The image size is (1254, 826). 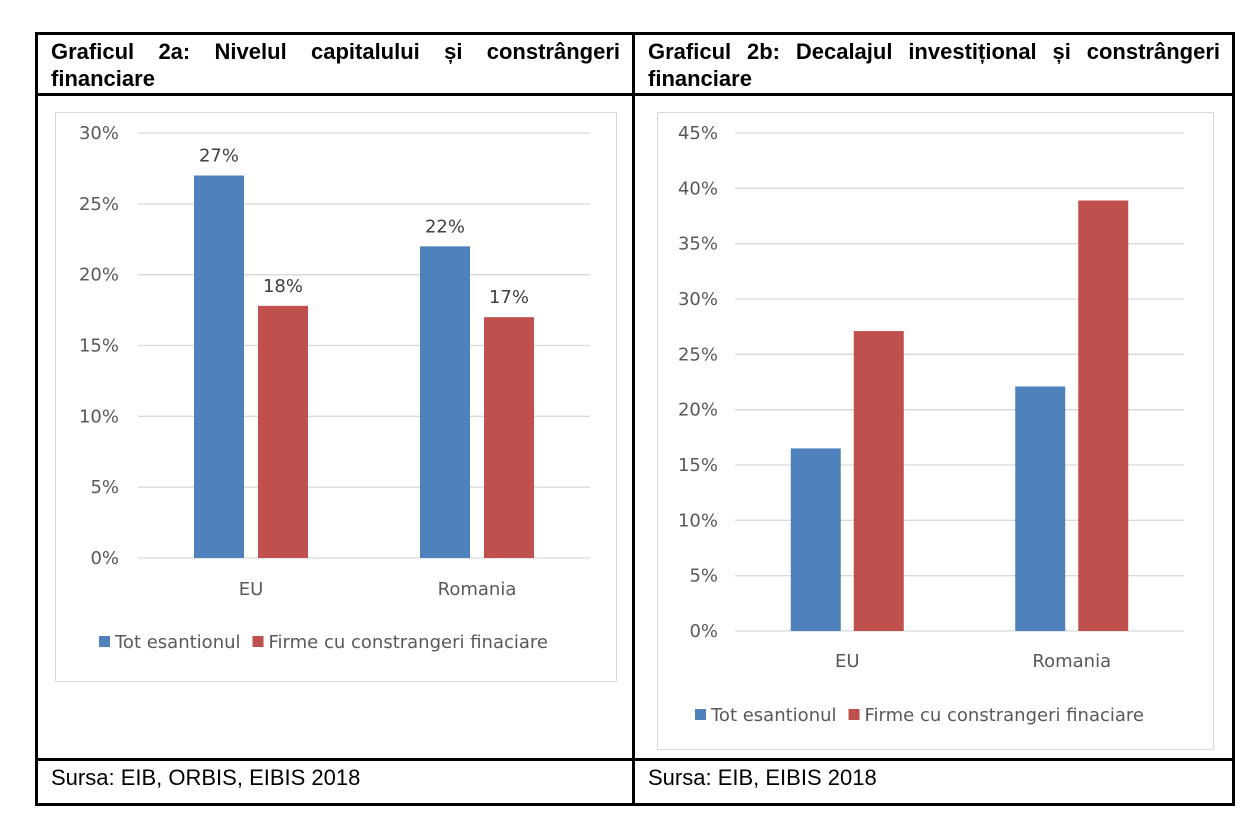 I want to click on data-label: 17%, so click(x=509, y=297).